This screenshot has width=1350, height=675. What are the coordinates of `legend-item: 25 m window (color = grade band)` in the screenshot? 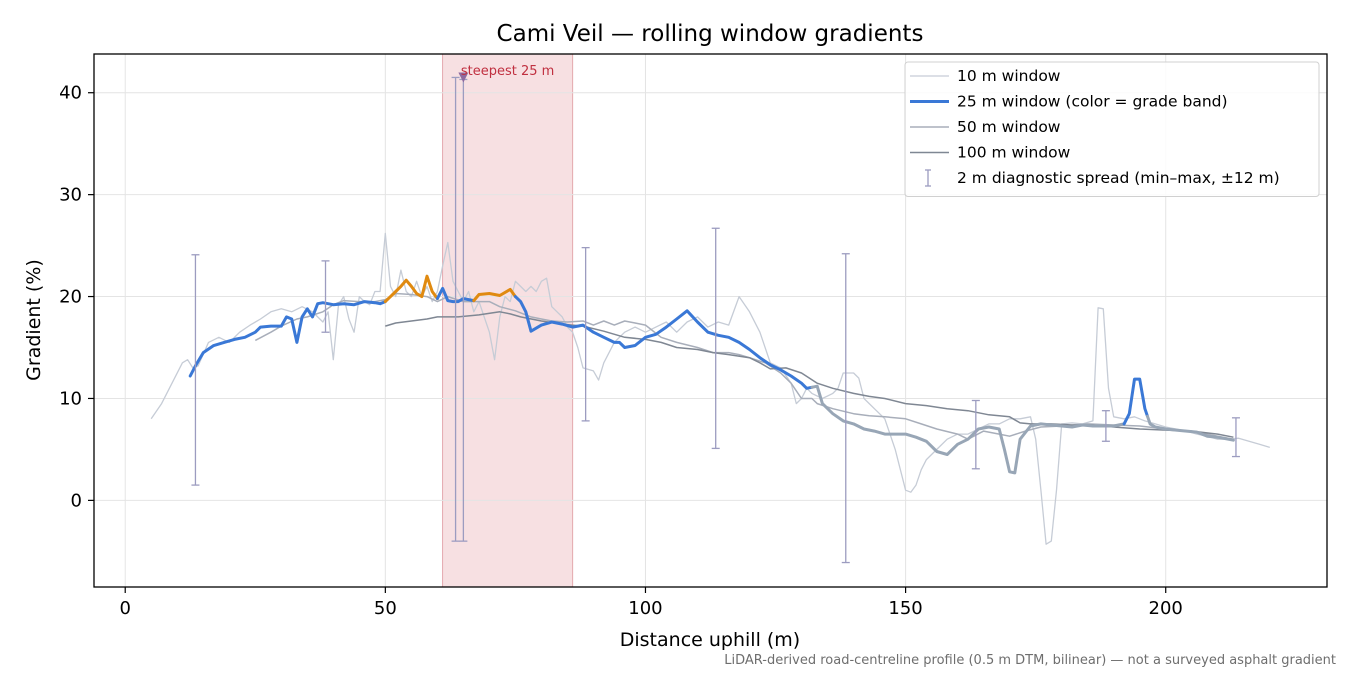 It's located at (1069, 102).